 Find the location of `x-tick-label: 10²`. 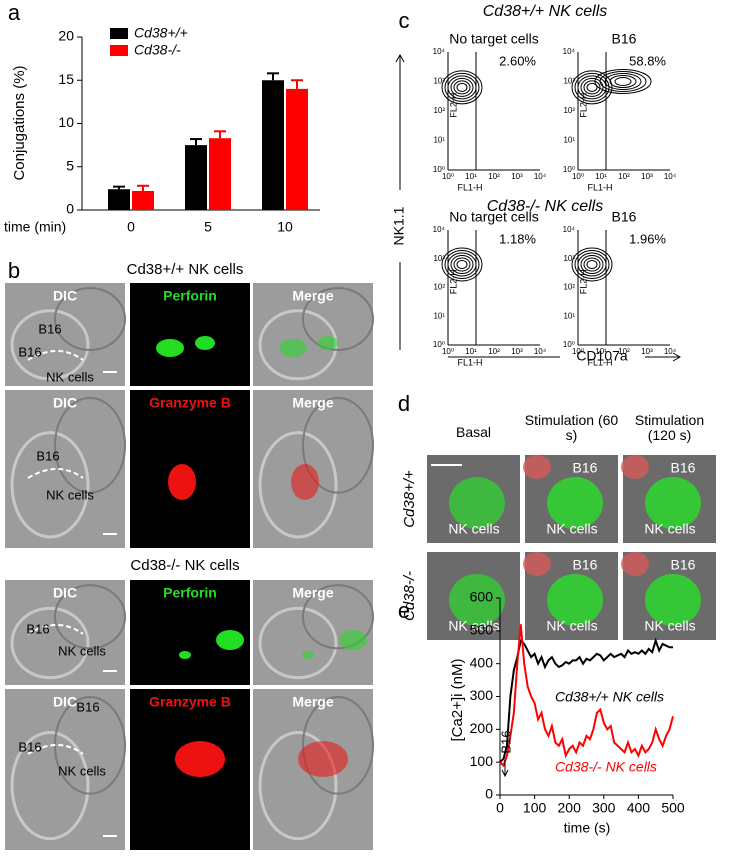

x-tick-label: 10² is located at coordinates (494, 176).